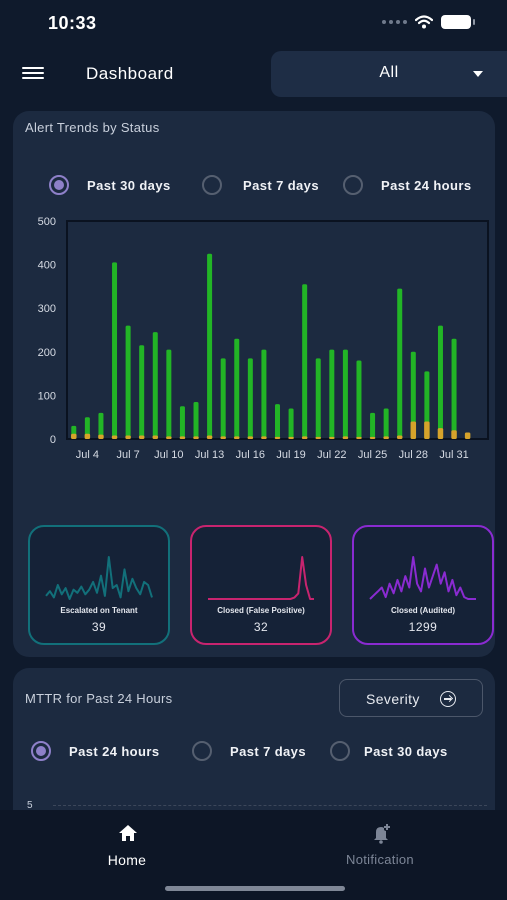  What do you see at coordinates (99, 578) in the screenshot?
I see `sparkline-escalated` at bounding box center [99, 578].